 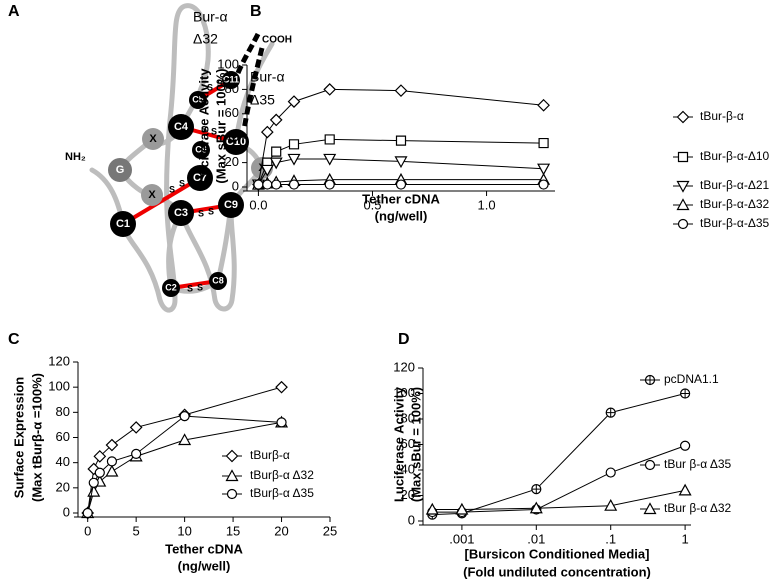 What do you see at coordinates (404, 366) in the screenshot?
I see `y-tick-label: 120` at bounding box center [404, 366].